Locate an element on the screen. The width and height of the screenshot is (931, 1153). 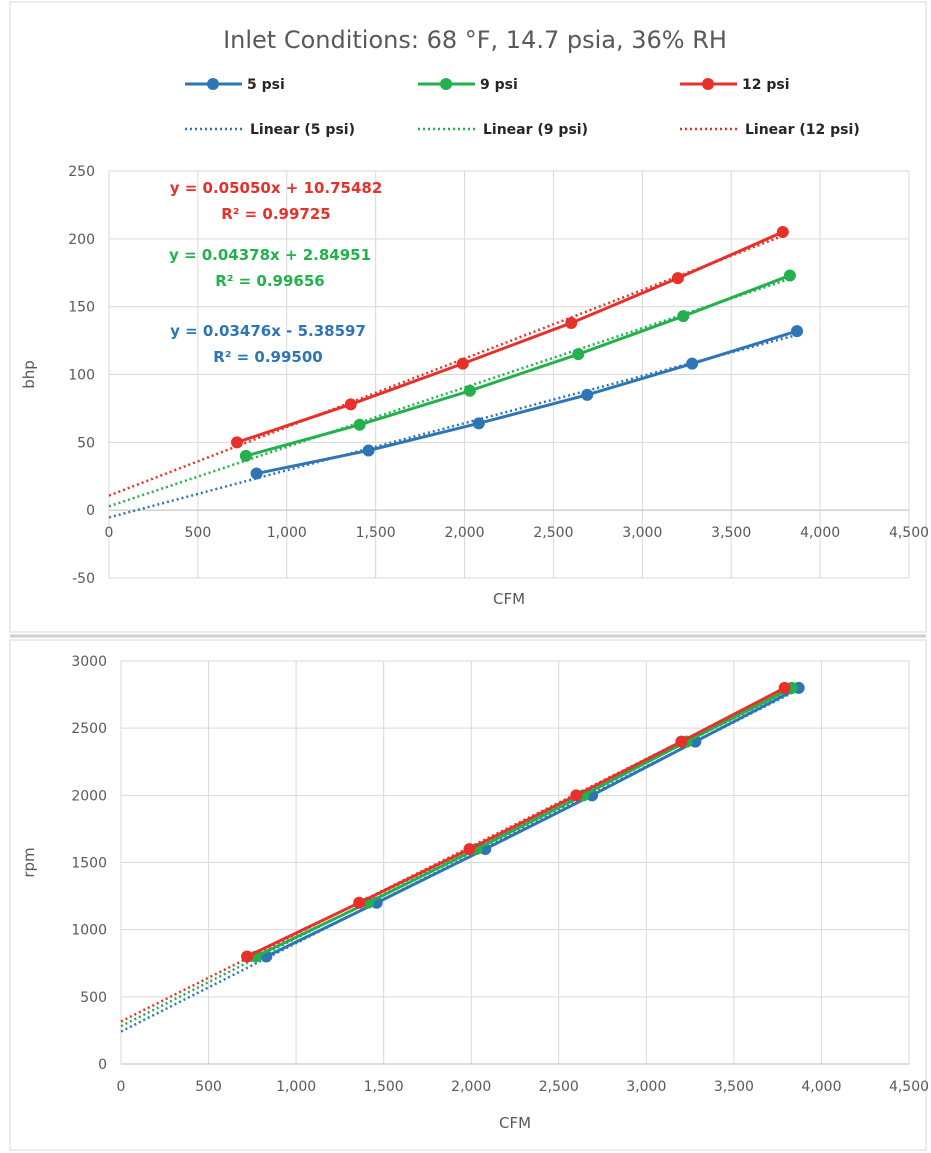
legend-label-linear-9-psi: Linear (9 psi) is located at coordinates (535, 130).